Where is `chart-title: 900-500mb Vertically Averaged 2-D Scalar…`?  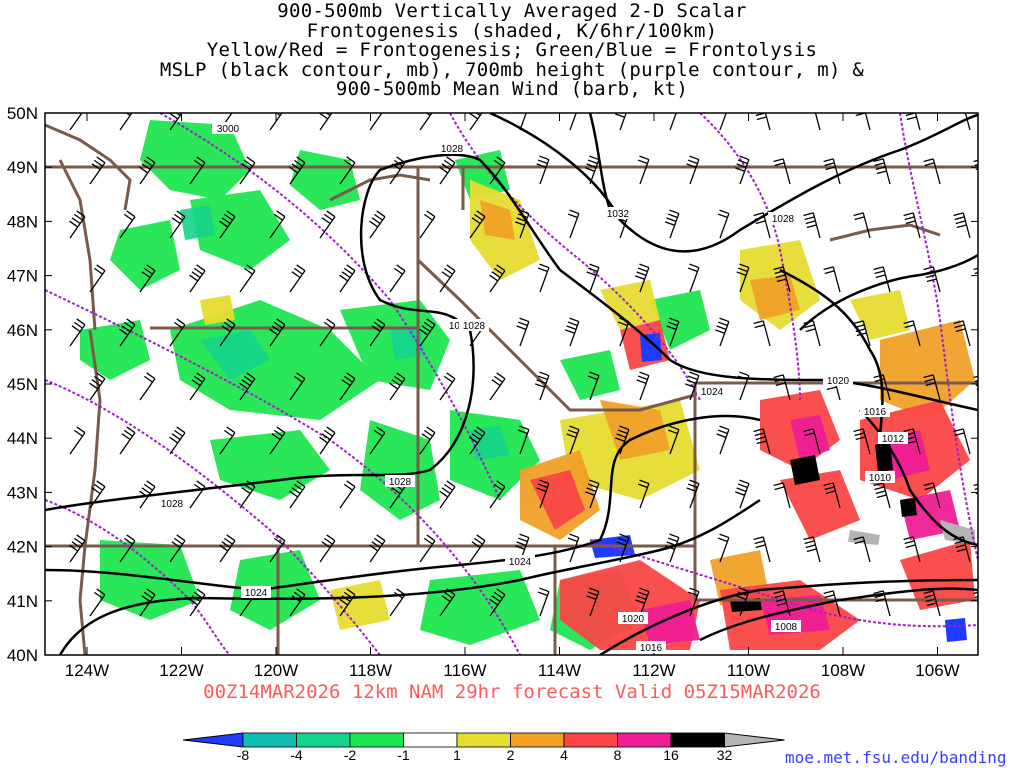 chart-title: 900-500mb Vertically Averaged 2-D Scalar… is located at coordinates (512, 50).